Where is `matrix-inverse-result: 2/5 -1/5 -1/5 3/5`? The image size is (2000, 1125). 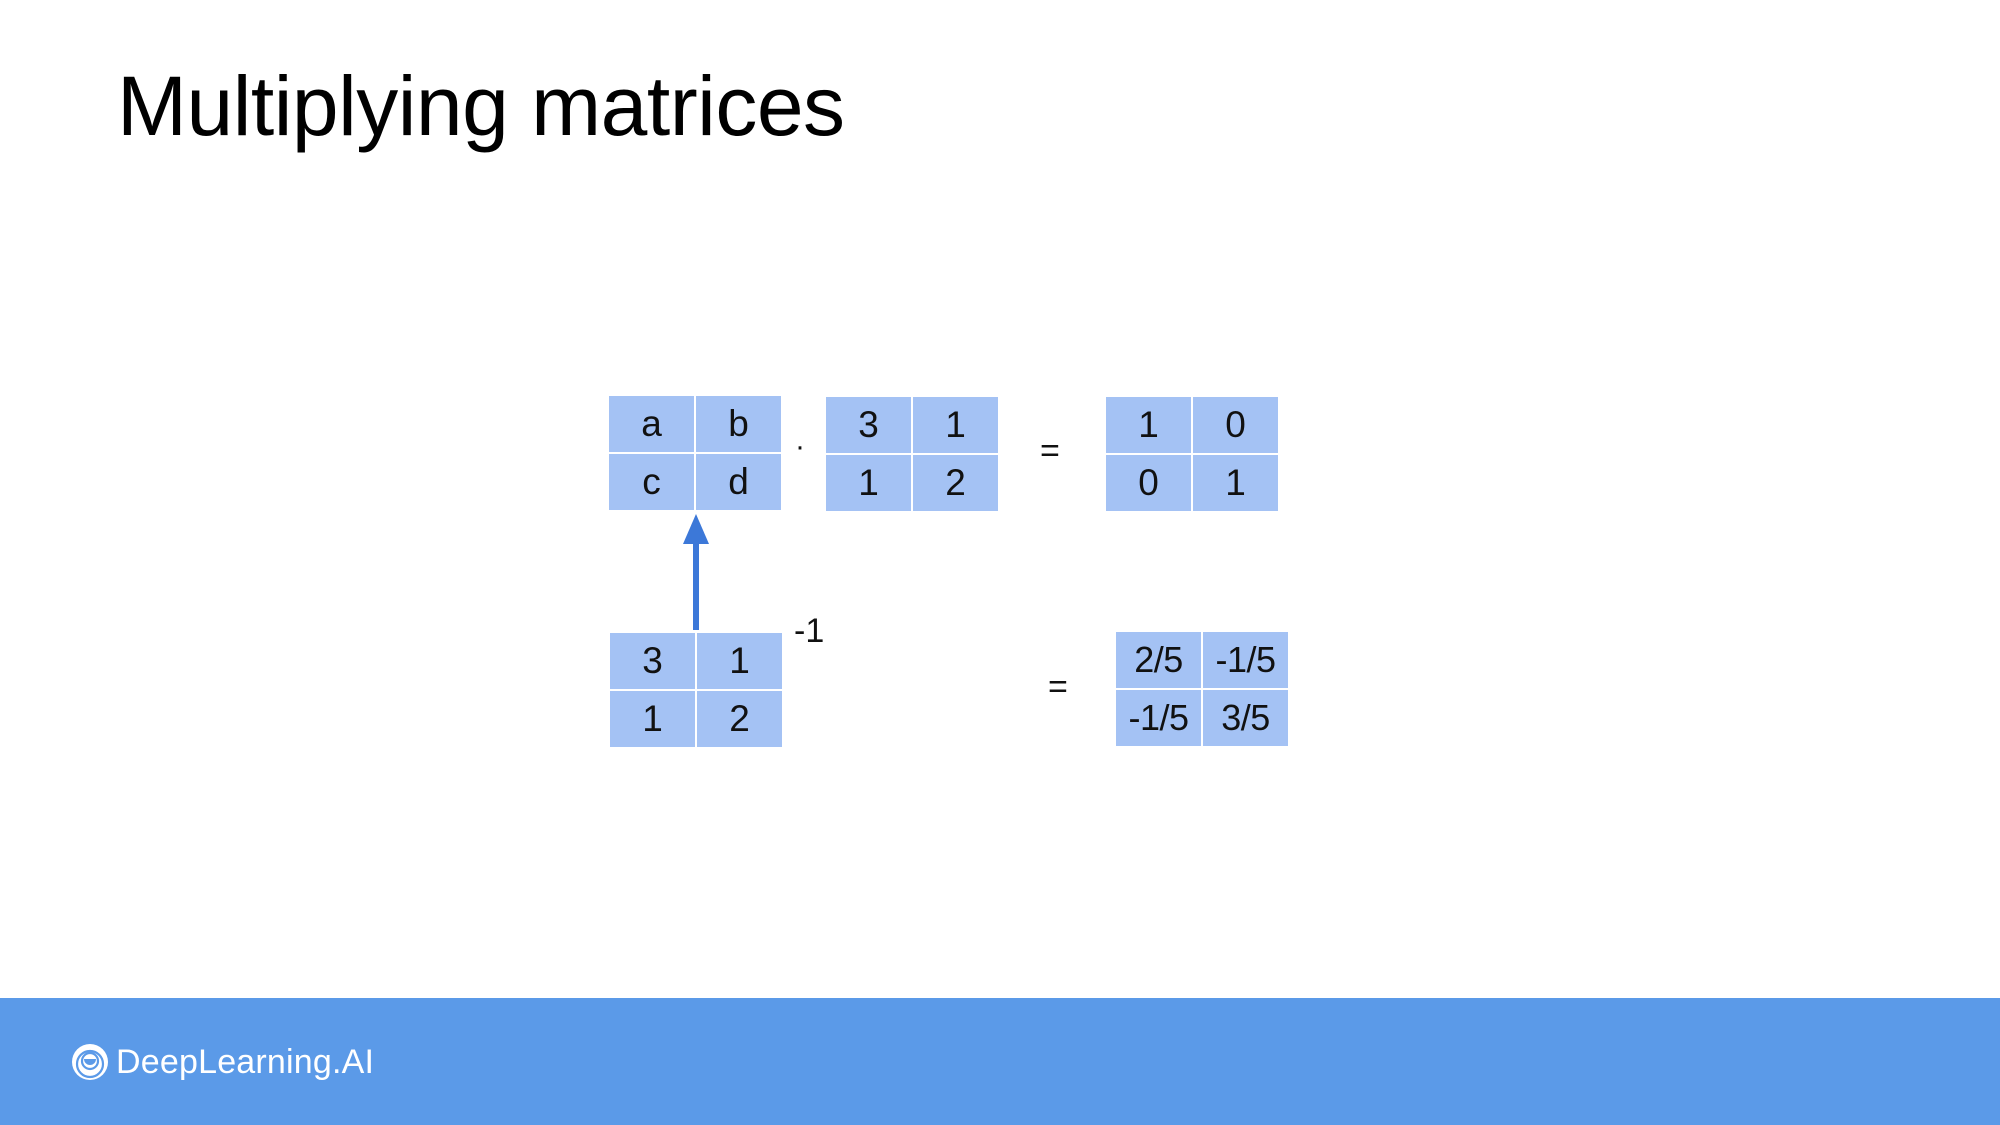 matrix-inverse-result: 2/5 -1/5 -1/5 3/5 is located at coordinates (1202, 689).